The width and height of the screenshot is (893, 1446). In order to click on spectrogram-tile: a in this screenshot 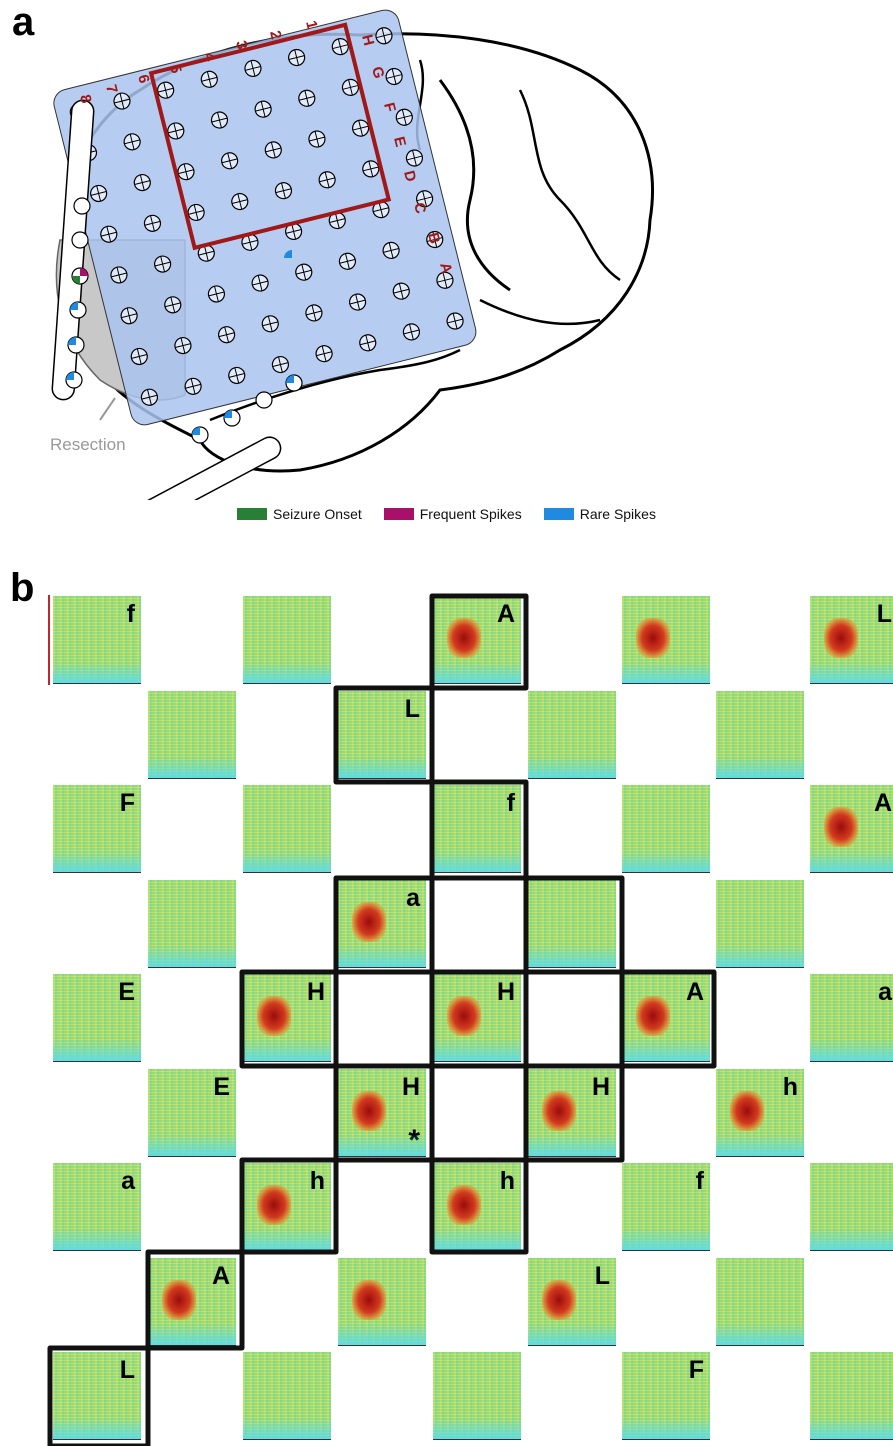, I will do `click(97, 1207)`.